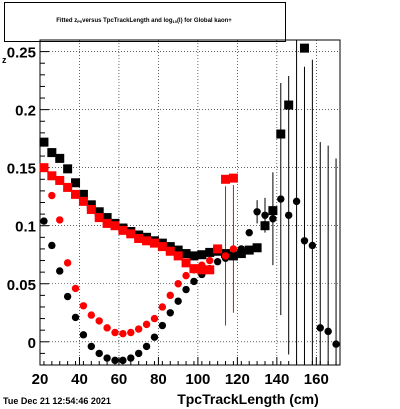  What do you see at coordinates (25, 227) in the screenshot?
I see `y-tick-label: 0.1` at bounding box center [25, 227].